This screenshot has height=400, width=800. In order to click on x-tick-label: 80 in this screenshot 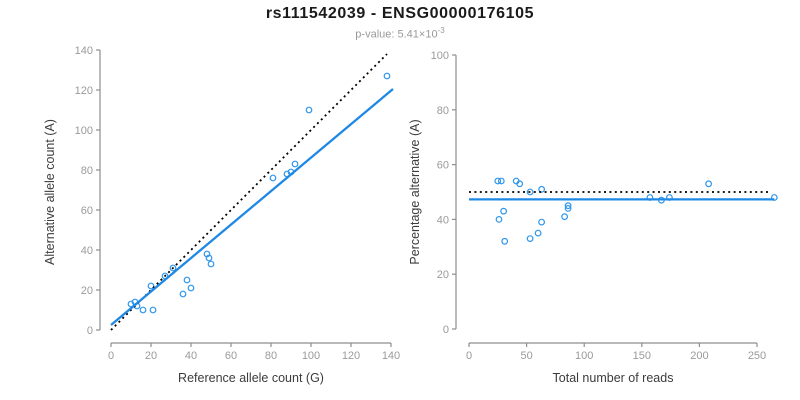, I will do `click(271, 356)`.